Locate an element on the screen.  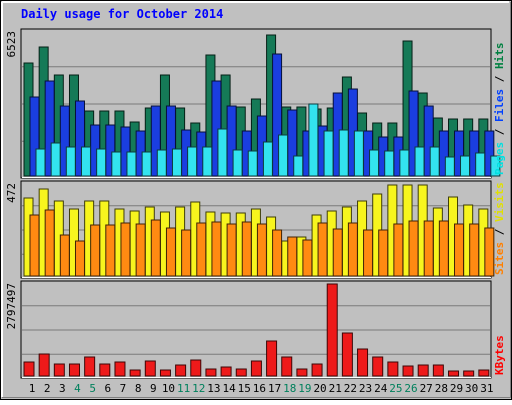
x-tick-label-day-20: 20 is located at coordinates (319, 388).